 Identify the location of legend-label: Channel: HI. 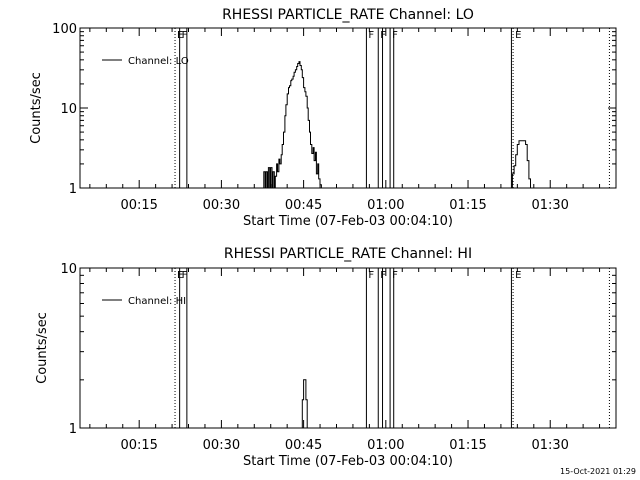
(157, 301).